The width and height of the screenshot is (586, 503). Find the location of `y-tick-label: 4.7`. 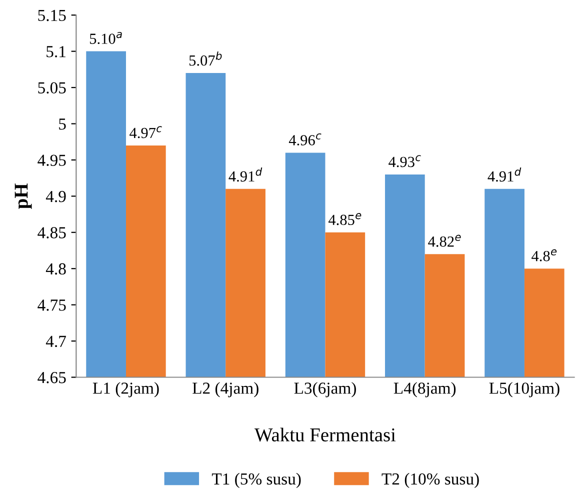

y-tick-label: 4.7 is located at coordinates (56, 342).